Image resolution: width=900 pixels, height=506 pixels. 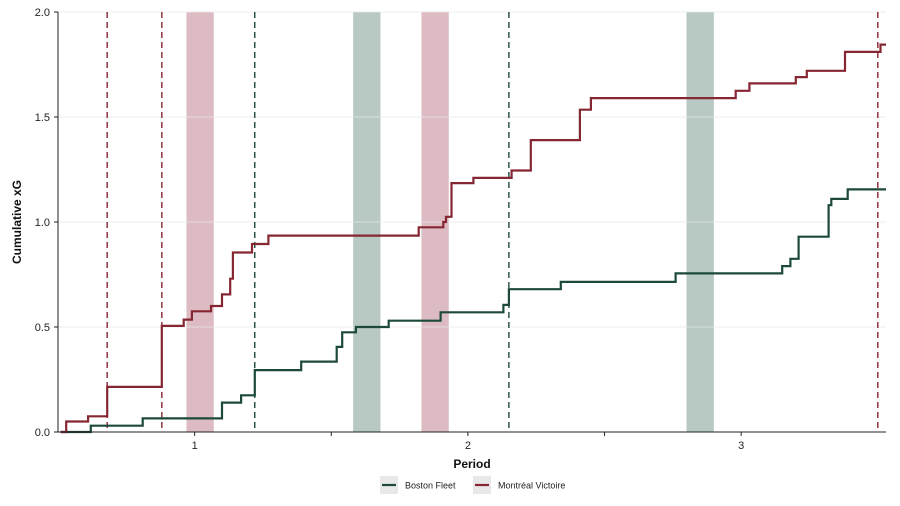 I want to click on y-axis-title: Cumulative xG, so click(x=17, y=222).